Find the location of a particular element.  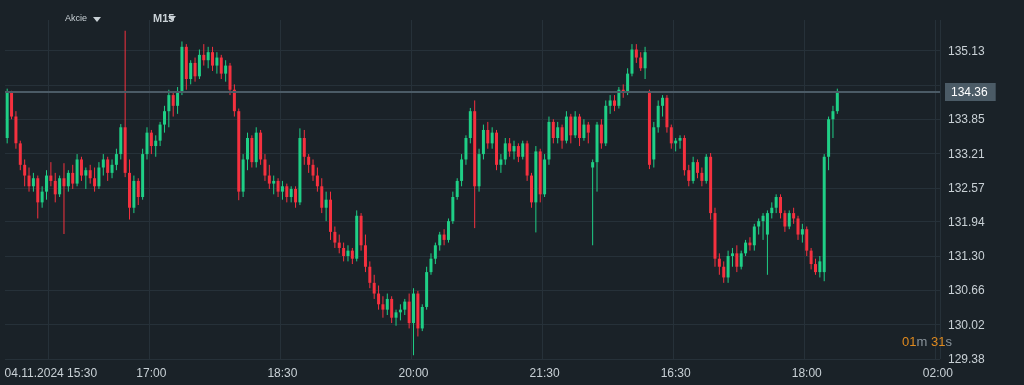

ref-line-label: 134.36 is located at coordinates (970, 91).